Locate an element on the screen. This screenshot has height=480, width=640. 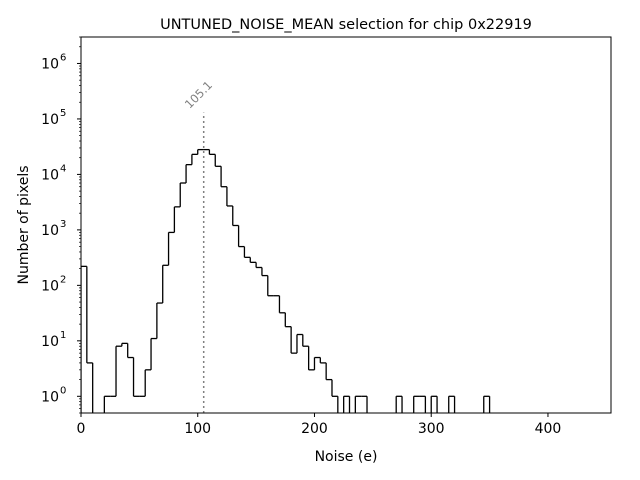
y-tick-exponent: 5 is located at coordinates (63, 113).